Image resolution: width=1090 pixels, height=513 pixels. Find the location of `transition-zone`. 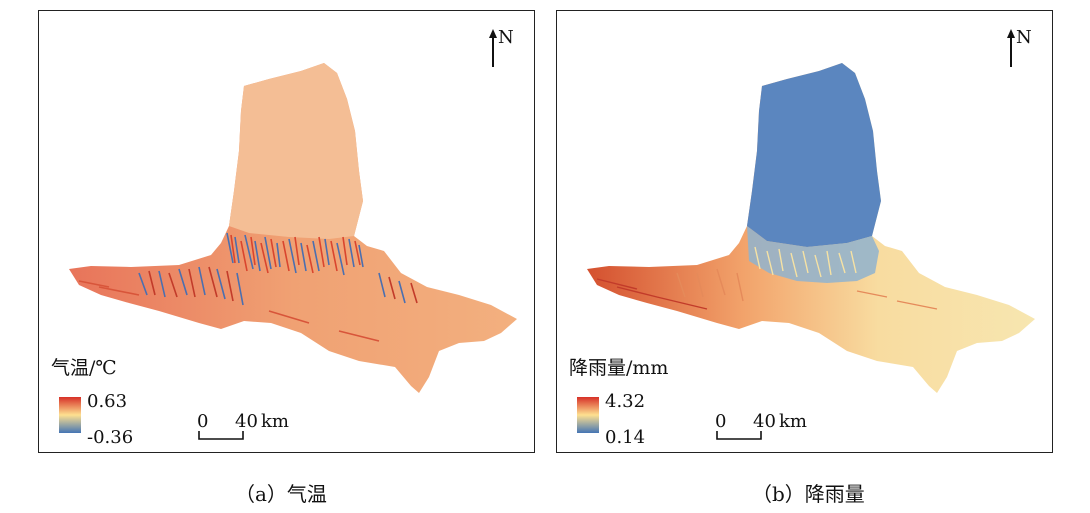

transition-zone is located at coordinates (813, 254).